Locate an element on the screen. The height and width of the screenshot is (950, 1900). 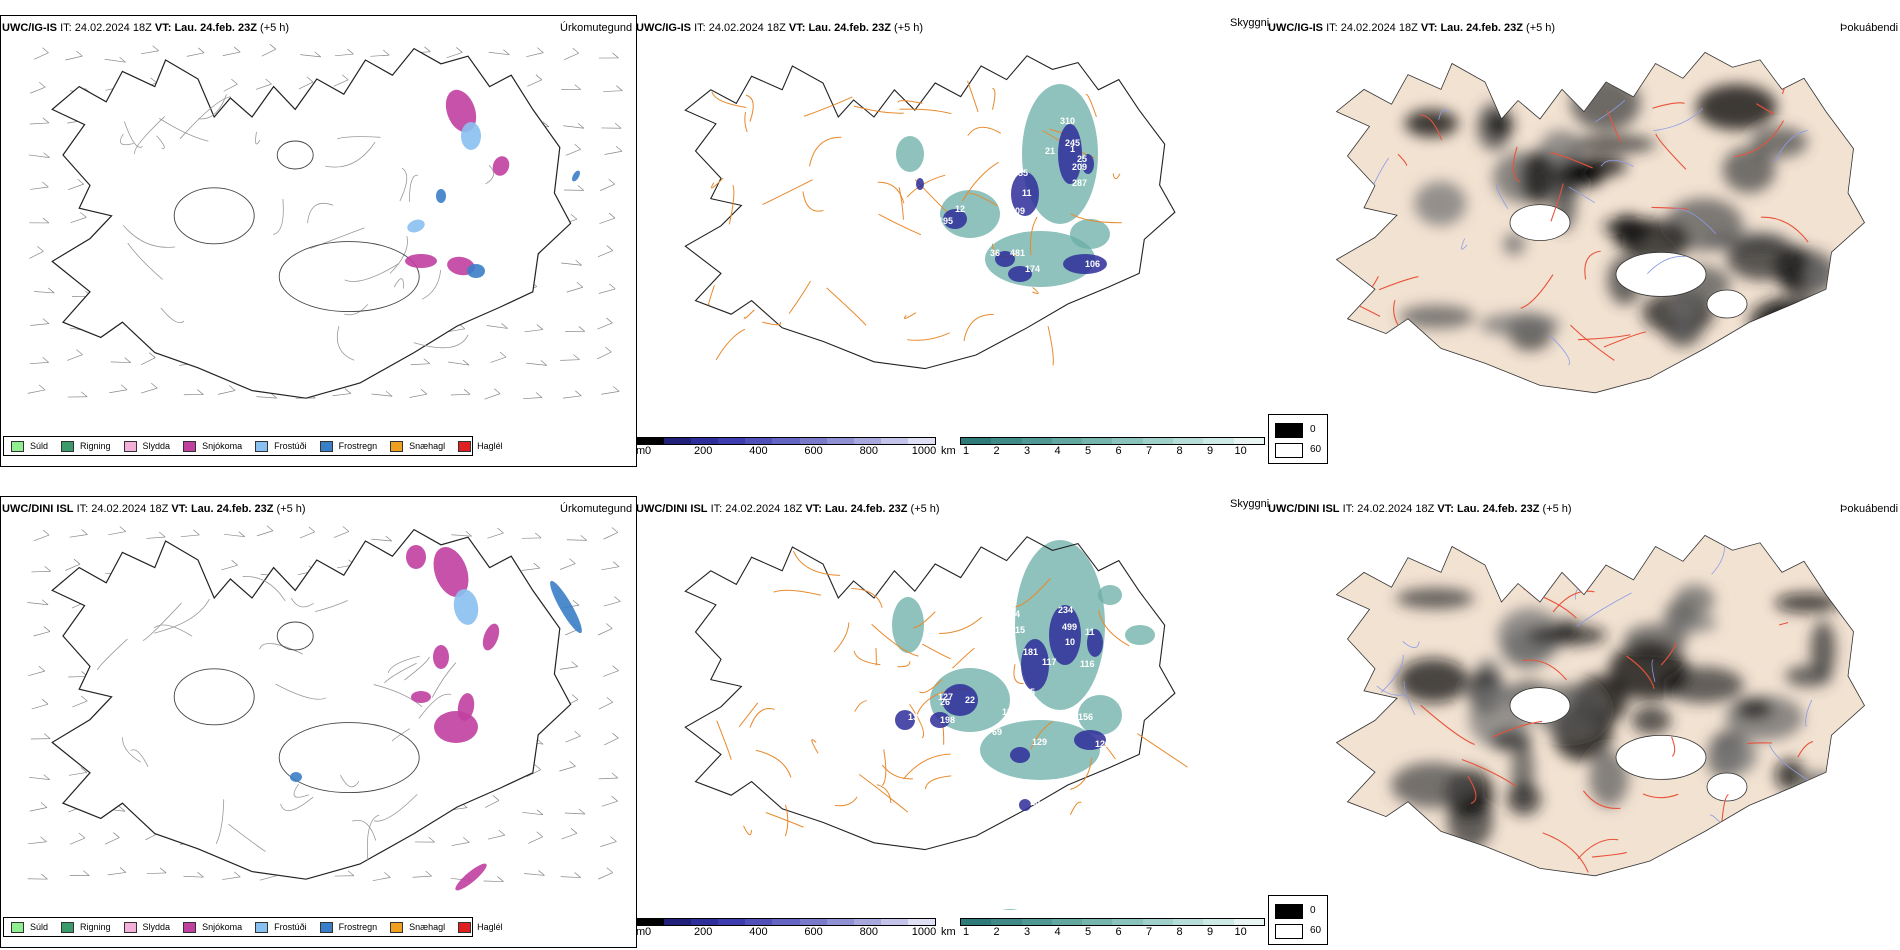
it-label: IT: is located at coordinates (82, 509).